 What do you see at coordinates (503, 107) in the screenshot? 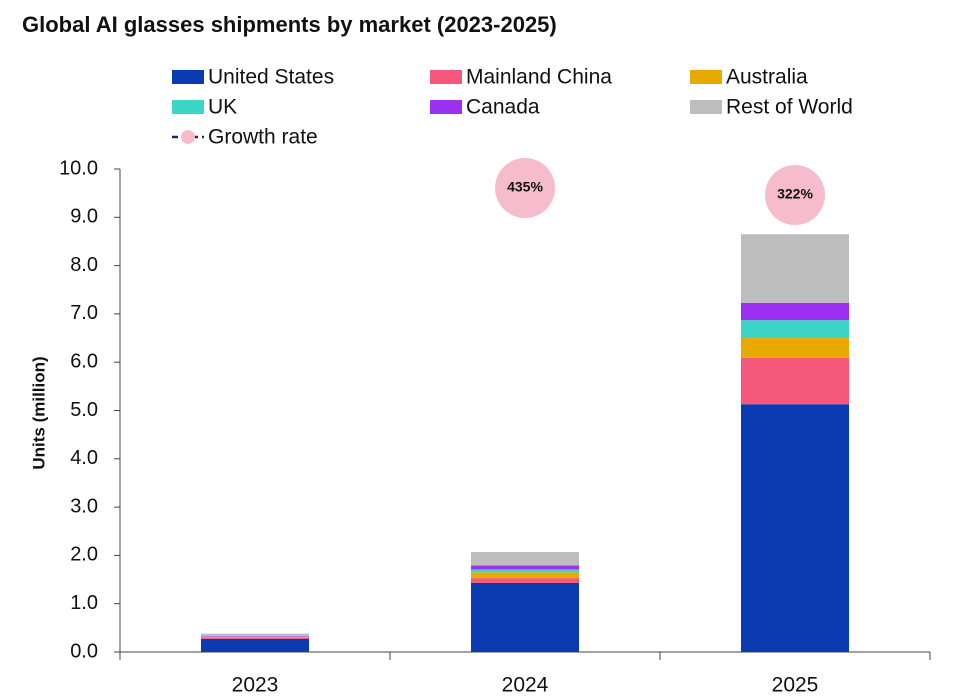
I see `legend-label: Canada` at bounding box center [503, 107].